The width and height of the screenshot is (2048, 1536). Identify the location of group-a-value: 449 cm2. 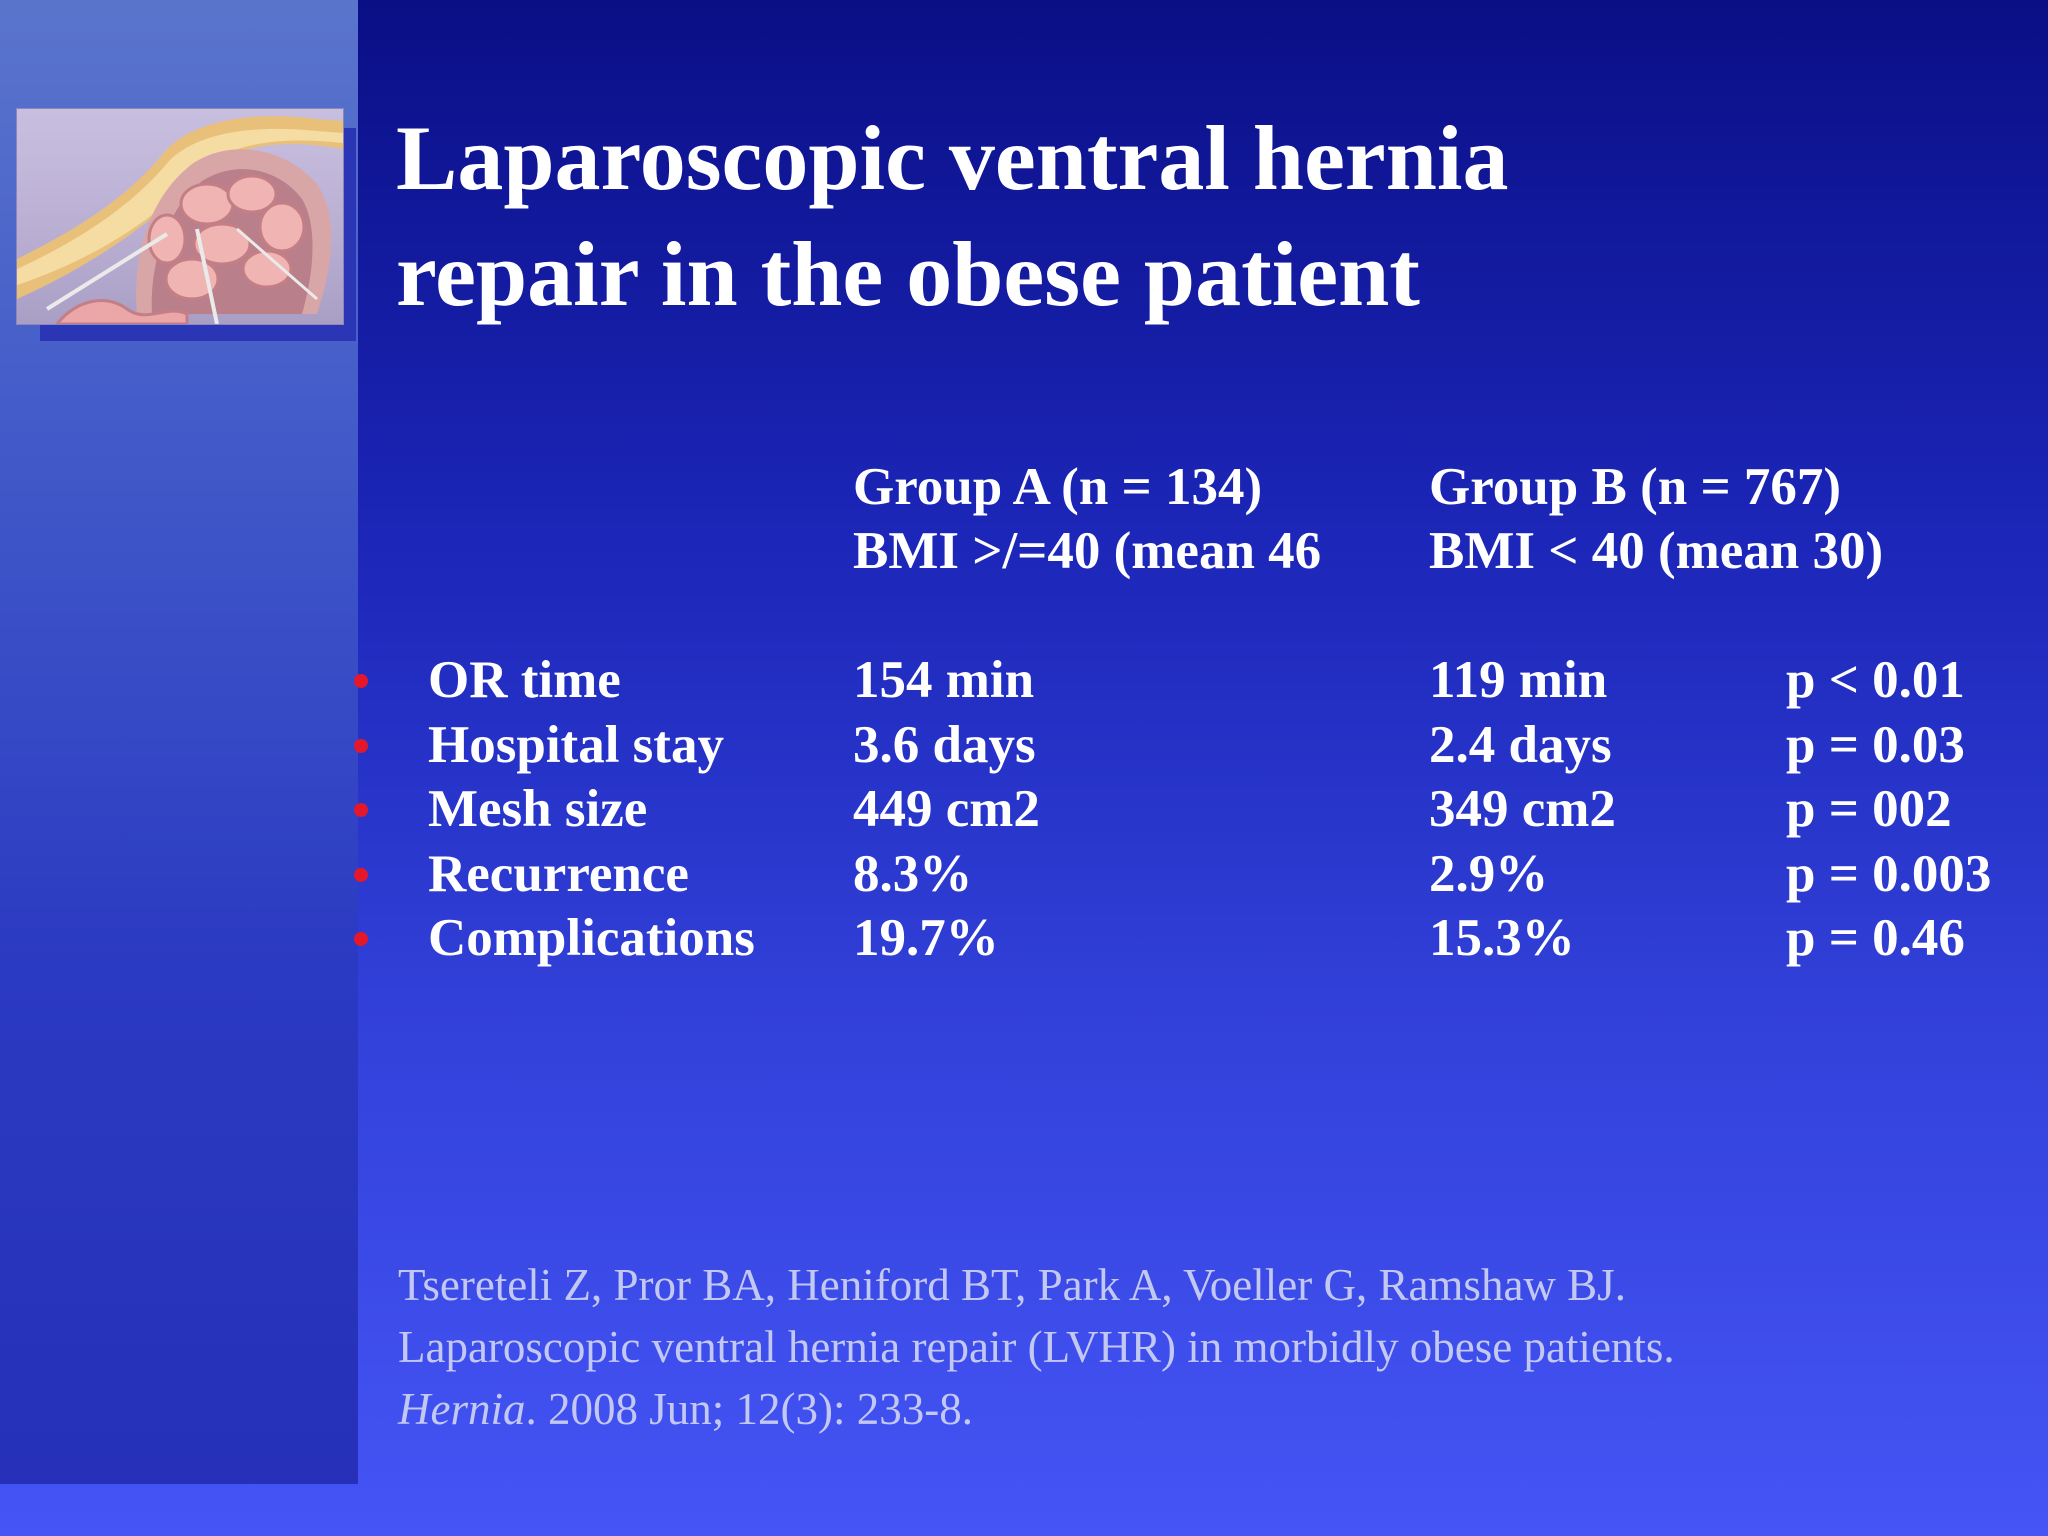
(946, 809).